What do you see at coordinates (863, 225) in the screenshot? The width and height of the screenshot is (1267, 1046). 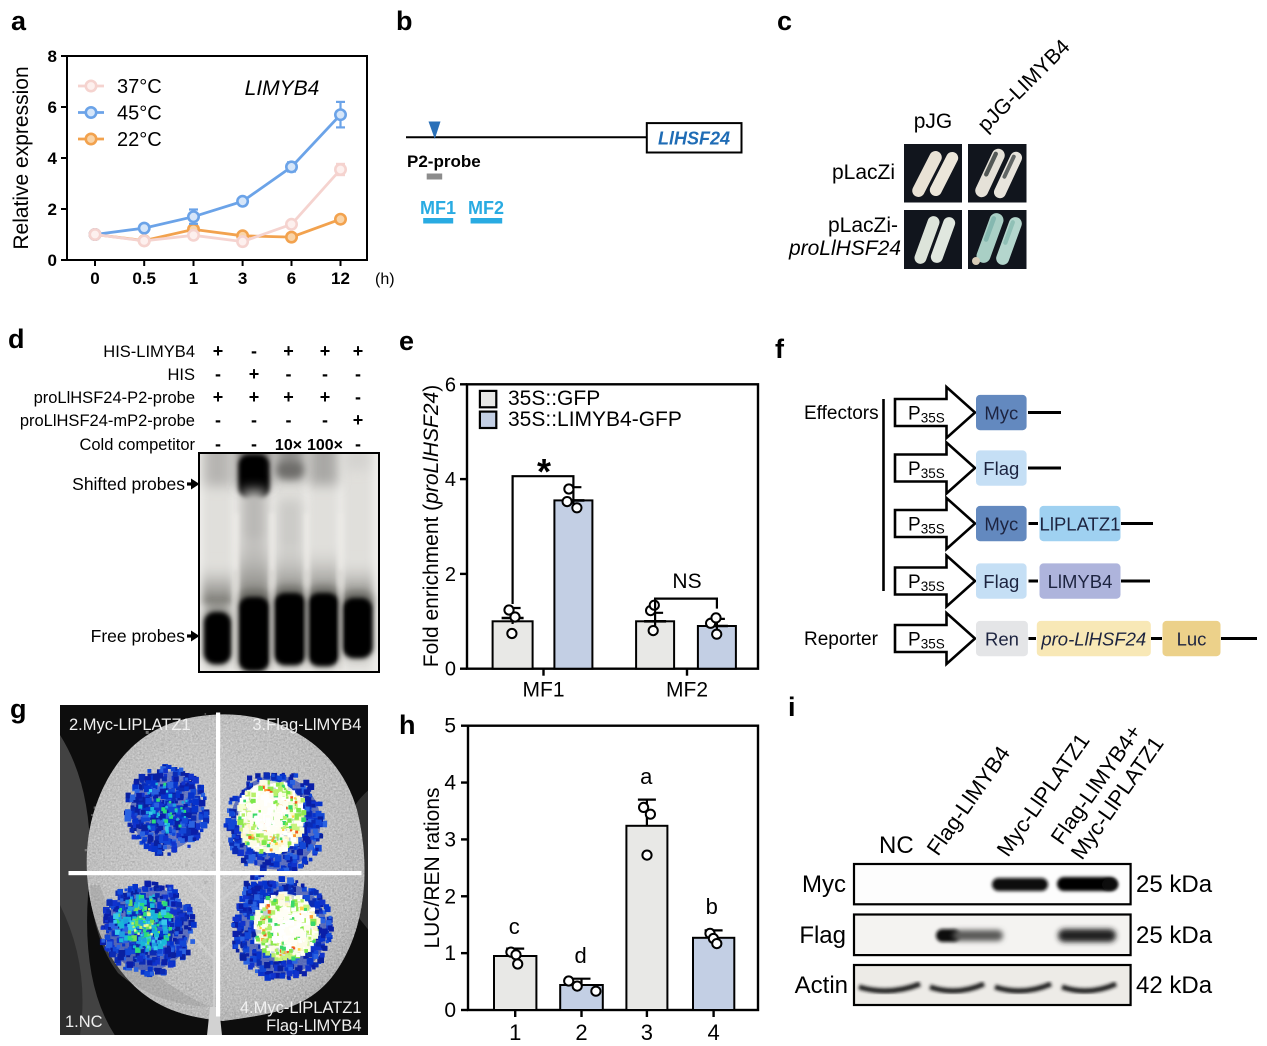 I see `svg-text: pLacZi-` at bounding box center [863, 225].